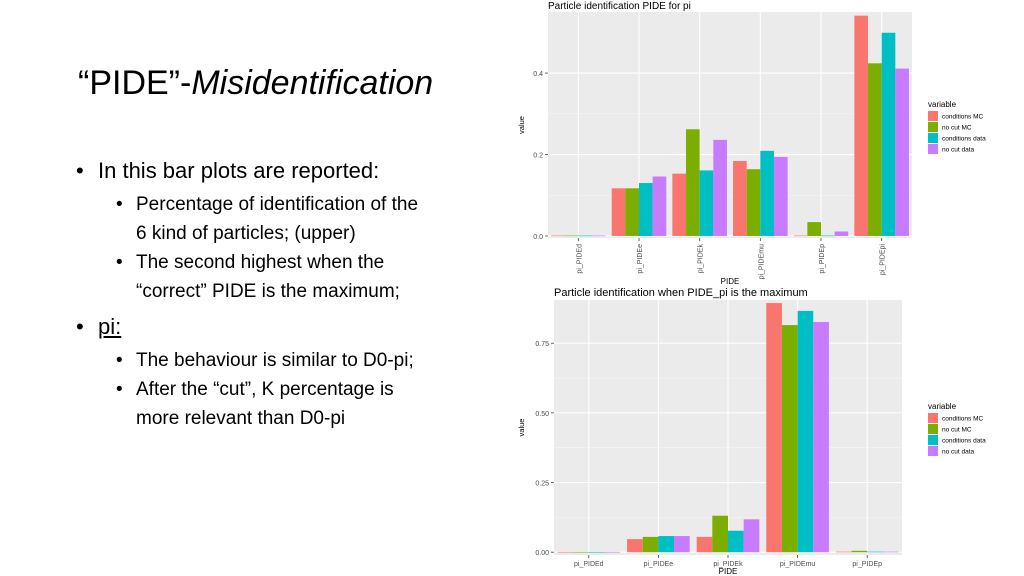  What do you see at coordinates (275, 360) in the screenshot?
I see `bullet-sub-line: The behaviour is similar to D0-pi;` at bounding box center [275, 360].